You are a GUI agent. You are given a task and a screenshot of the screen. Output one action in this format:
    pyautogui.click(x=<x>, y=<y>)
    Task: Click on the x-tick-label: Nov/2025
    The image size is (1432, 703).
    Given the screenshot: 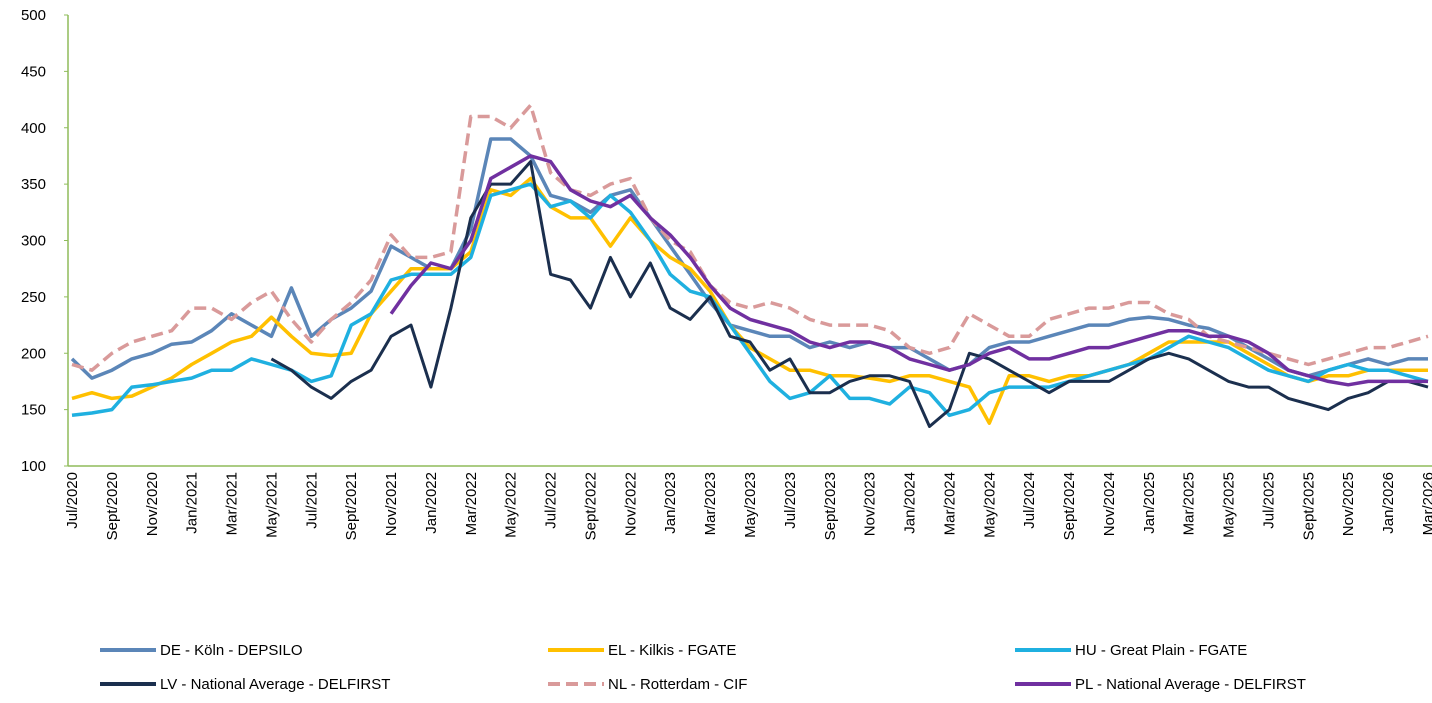 What is the action you would take?
    pyautogui.click(x=1348, y=504)
    